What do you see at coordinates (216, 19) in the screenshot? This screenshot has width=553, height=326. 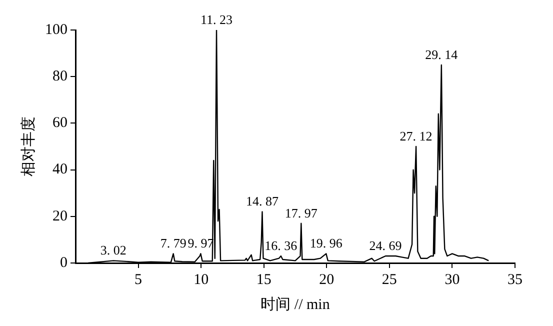 I see `annotation: 11. 23` at bounding box center [216, 19].